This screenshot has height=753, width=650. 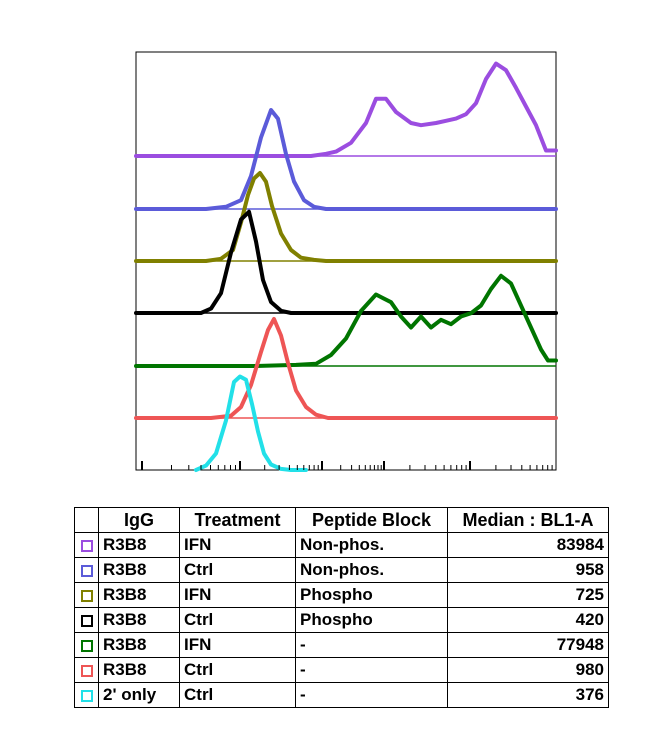 I want to click on legend-row: R3B8 Ctrl Non-phos. 958, so click(x=341, y=570).